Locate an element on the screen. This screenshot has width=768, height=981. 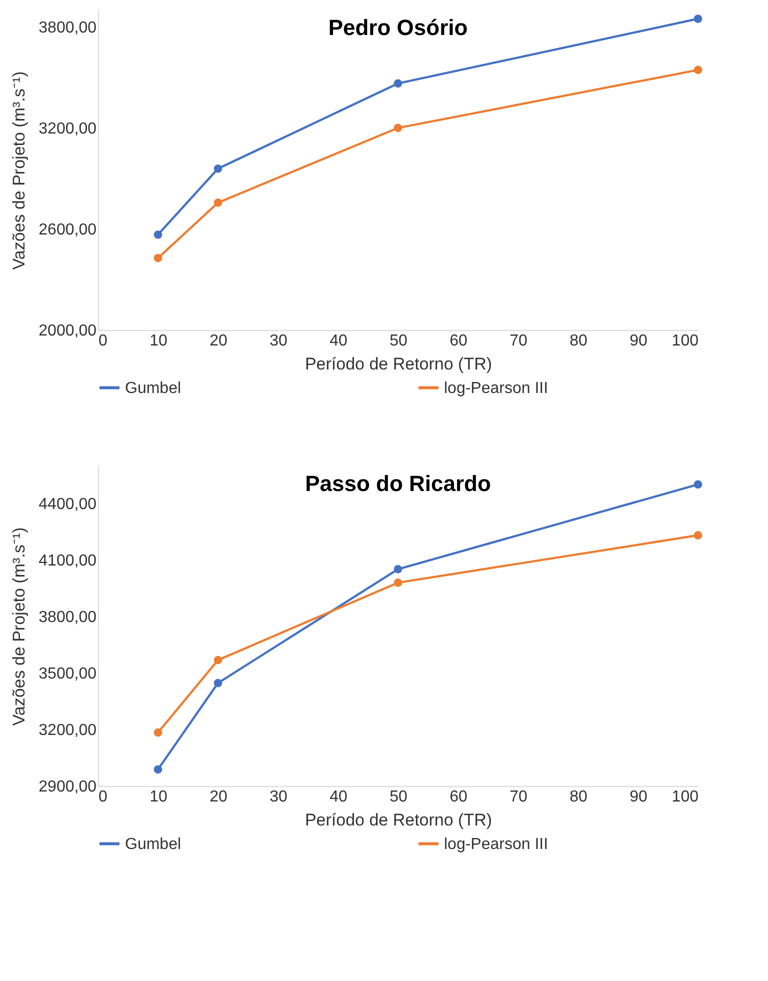
y-tick-label: 2000,00 is located at coordinates (67, 331).